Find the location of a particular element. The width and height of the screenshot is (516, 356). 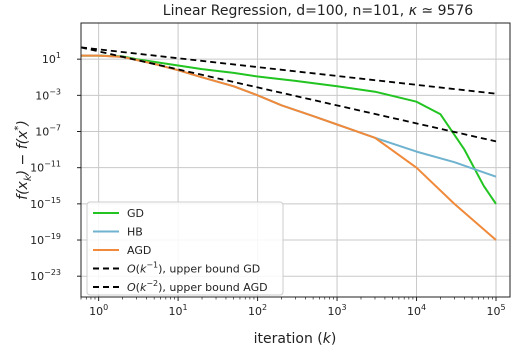

legend-label: GD is located at coordinates (135, 213).